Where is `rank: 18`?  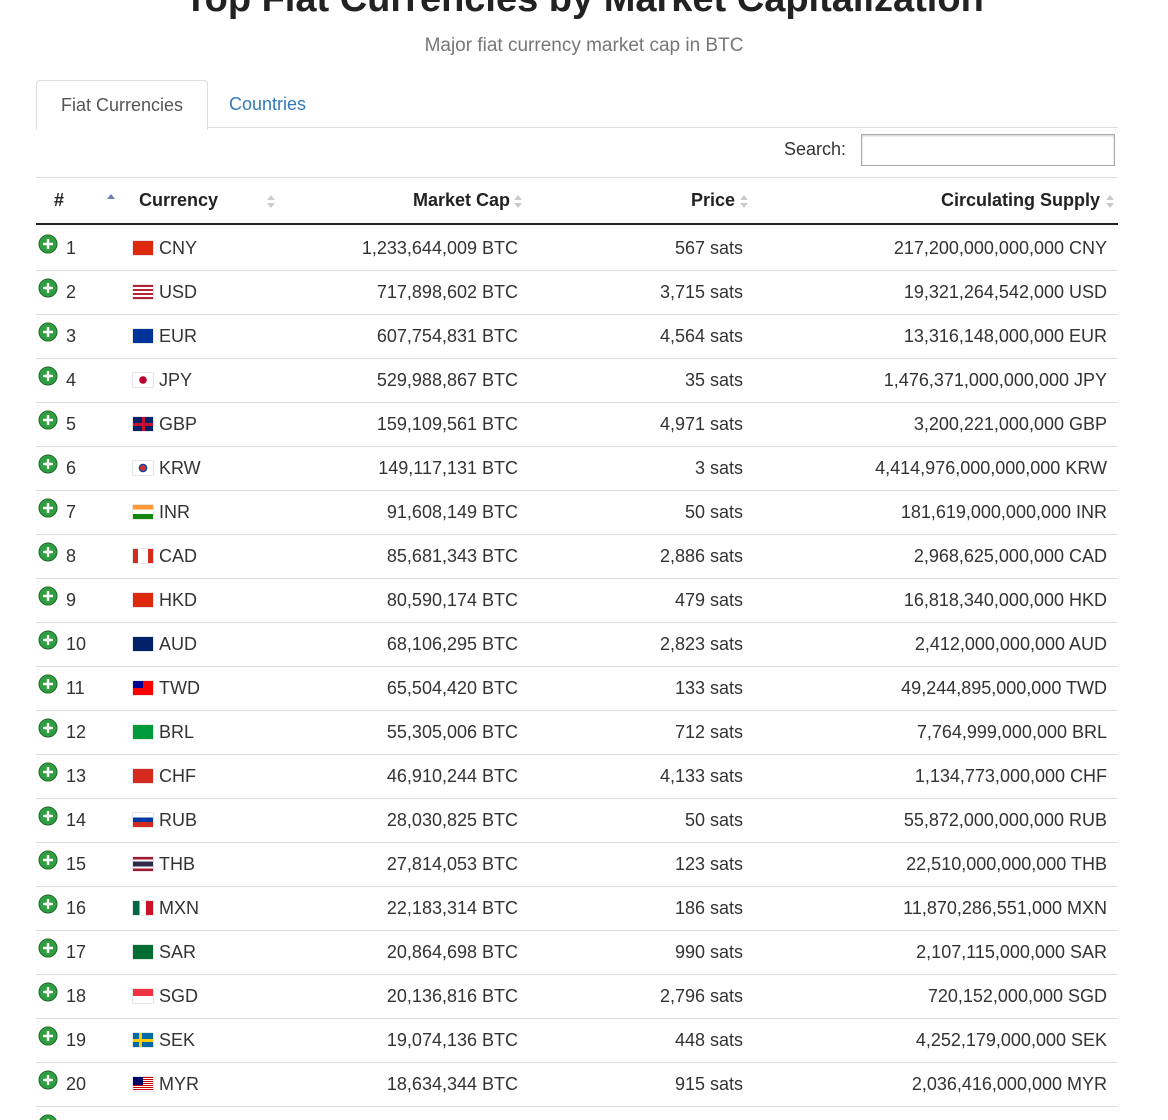 rank: 18 is located at coordinates (76, 996).